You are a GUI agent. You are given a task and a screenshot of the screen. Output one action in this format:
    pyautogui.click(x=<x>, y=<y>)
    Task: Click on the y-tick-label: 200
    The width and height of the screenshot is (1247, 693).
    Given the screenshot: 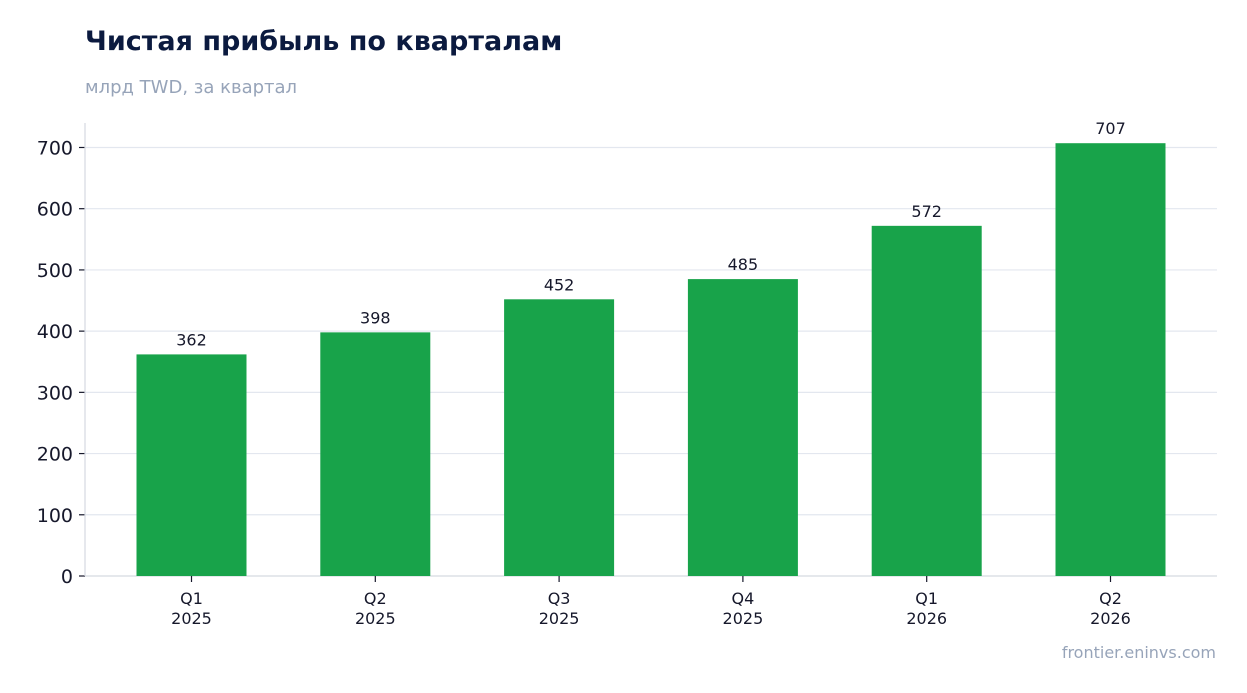 What is the action you would take?
    pyautogui.click(x=55, y=455)
    